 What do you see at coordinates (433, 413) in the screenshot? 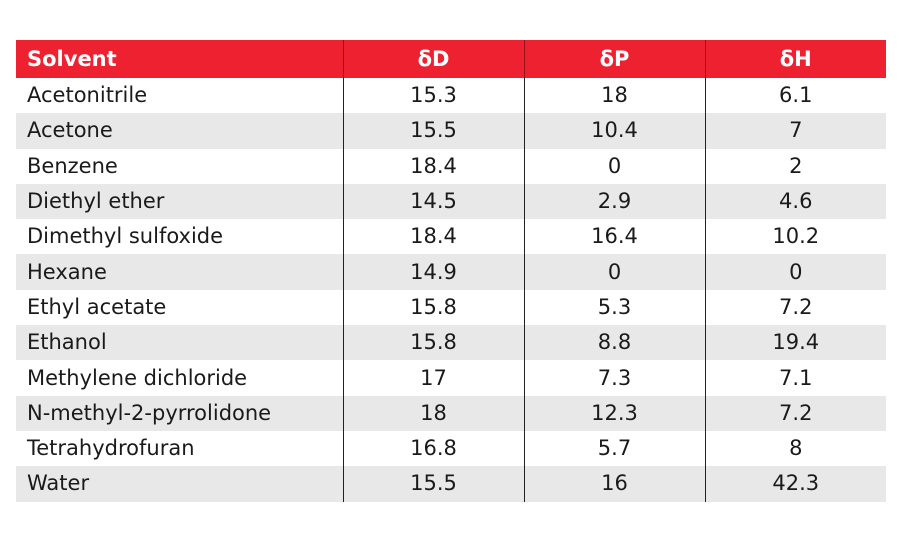
I see `cell-delta-d: 18` at bounding box center [433, 413].